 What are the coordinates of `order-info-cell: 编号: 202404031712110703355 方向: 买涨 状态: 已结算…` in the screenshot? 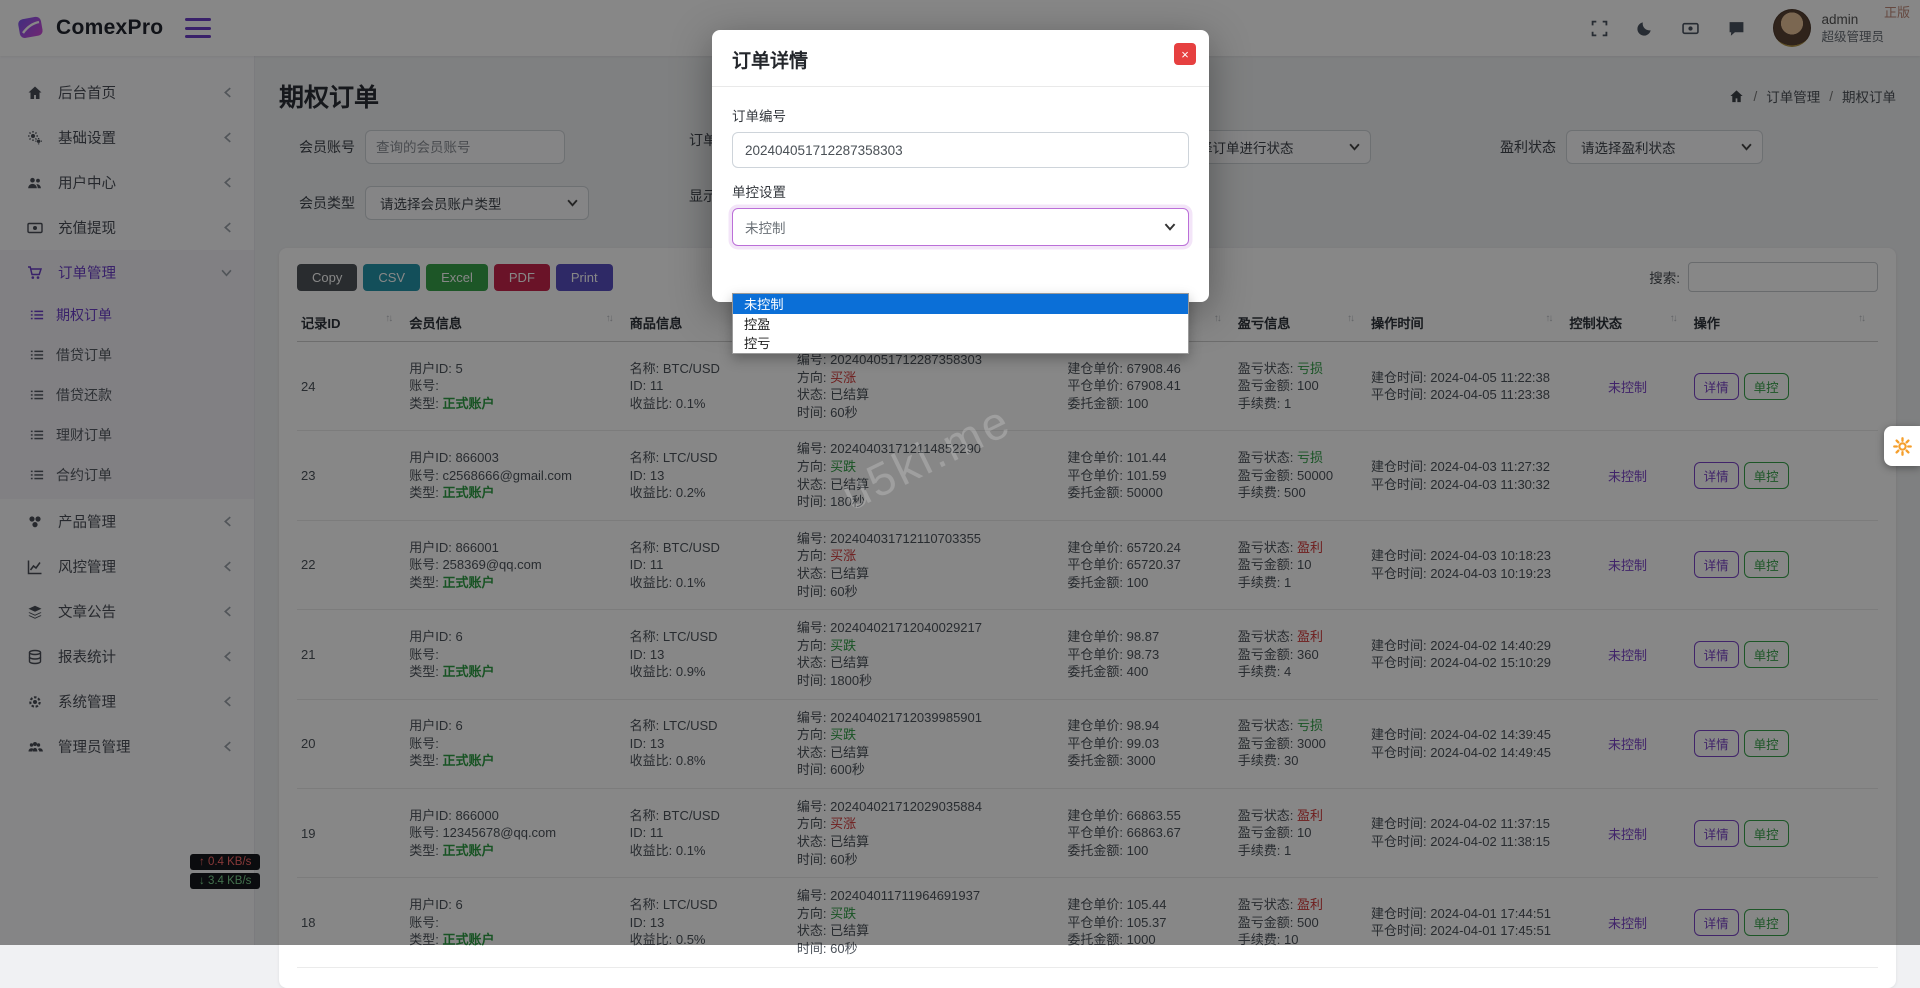 It's located at (928, 565).